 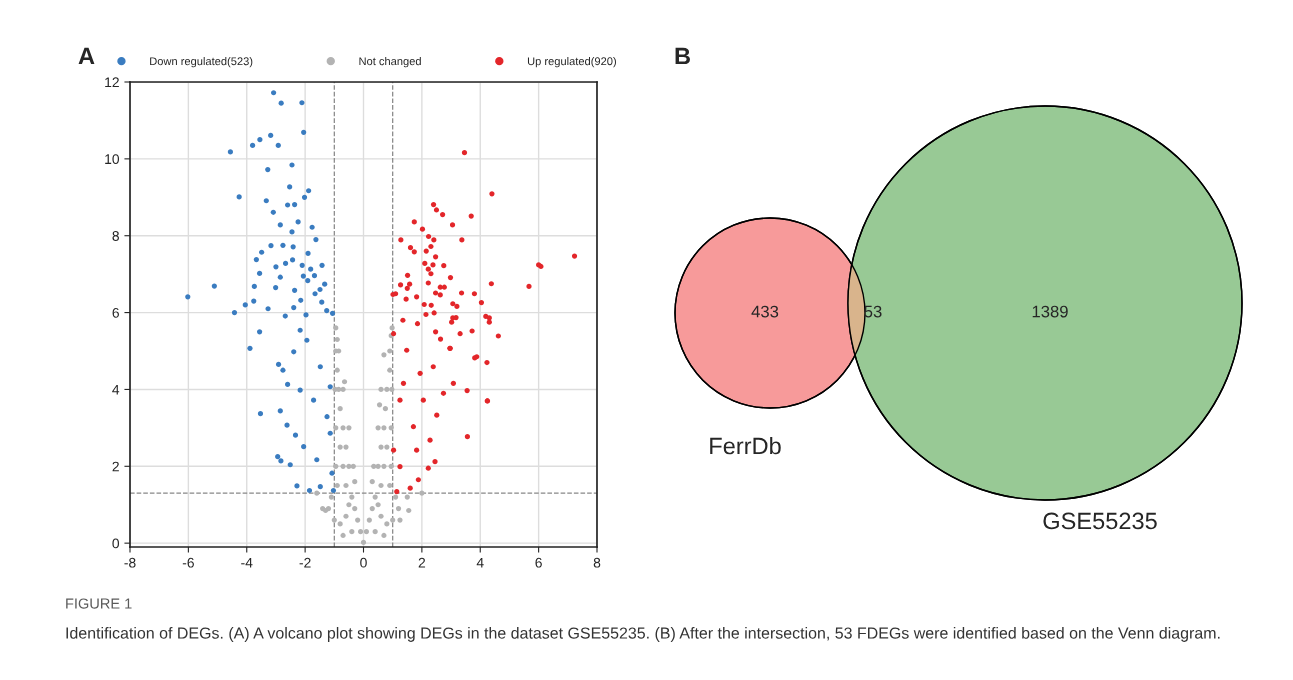 I want to click on x-tick-label: -2, so click(x=305, y=562).